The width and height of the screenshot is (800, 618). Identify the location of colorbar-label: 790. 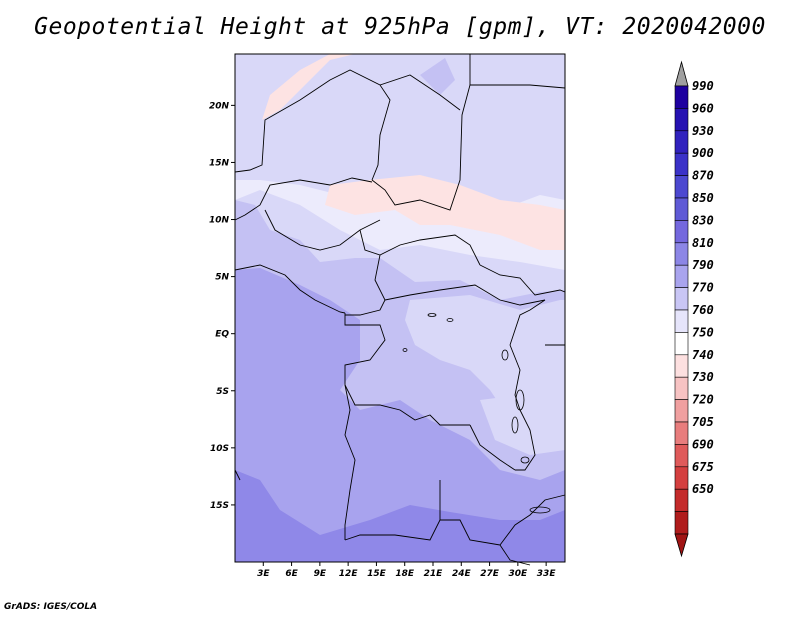
(703, 265).